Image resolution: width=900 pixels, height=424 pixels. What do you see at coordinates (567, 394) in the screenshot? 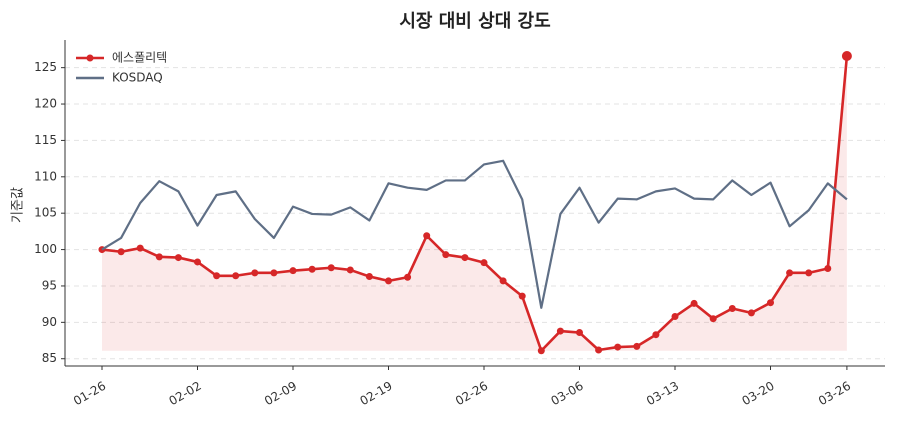
I see `x-tick-label: 03-06` at bounding box center [567, 394].